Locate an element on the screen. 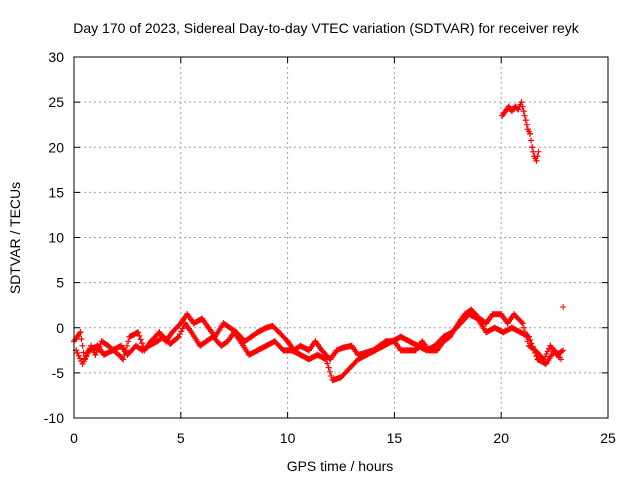 This screenshot has height=480, width=640. y-tick-label: 20 is located at coordinates (56, 147).